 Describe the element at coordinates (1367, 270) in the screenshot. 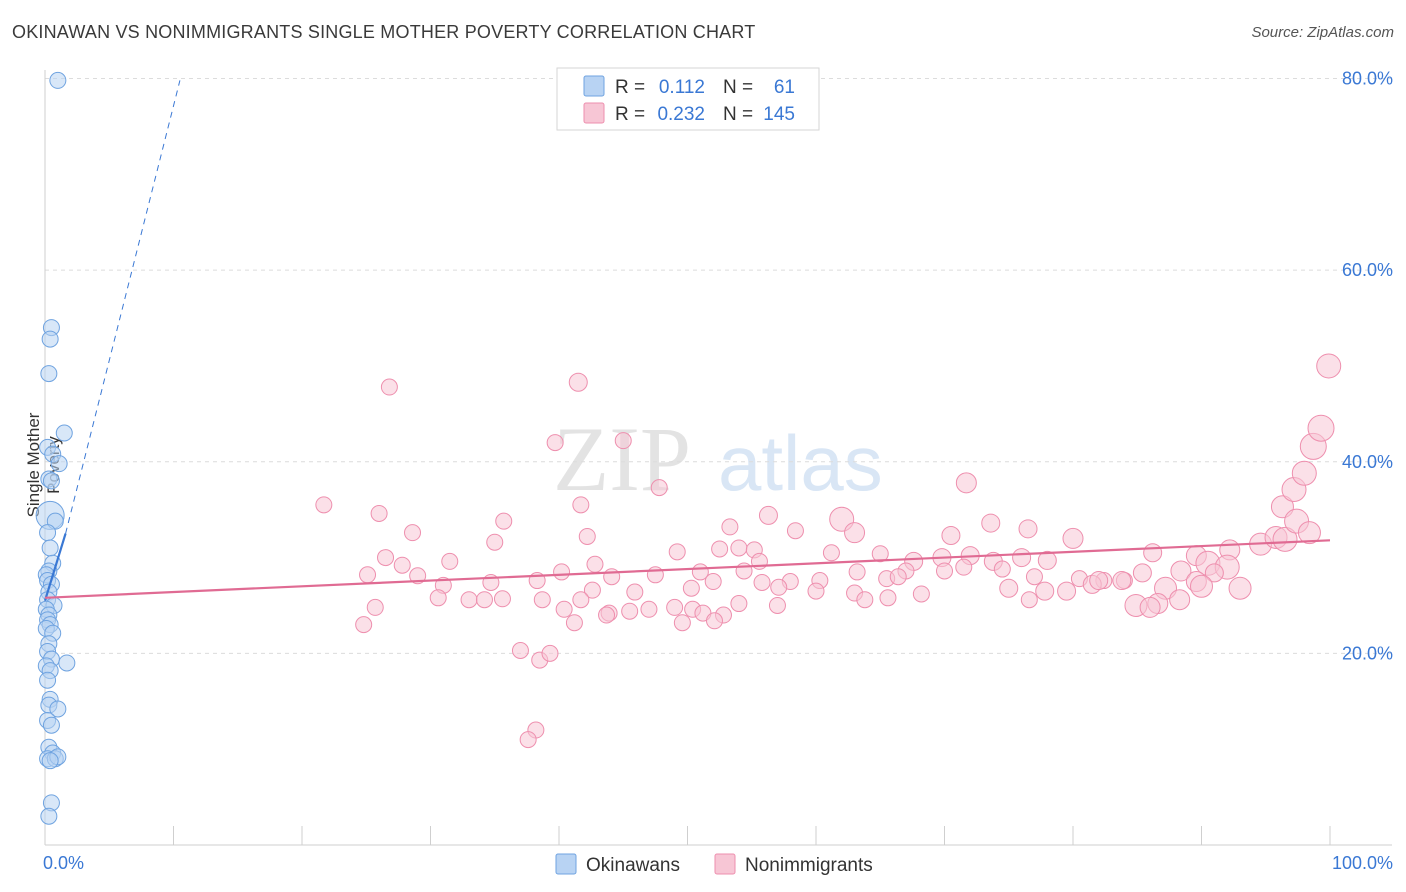

I see `y-tick-label: 60.0%` at that location.